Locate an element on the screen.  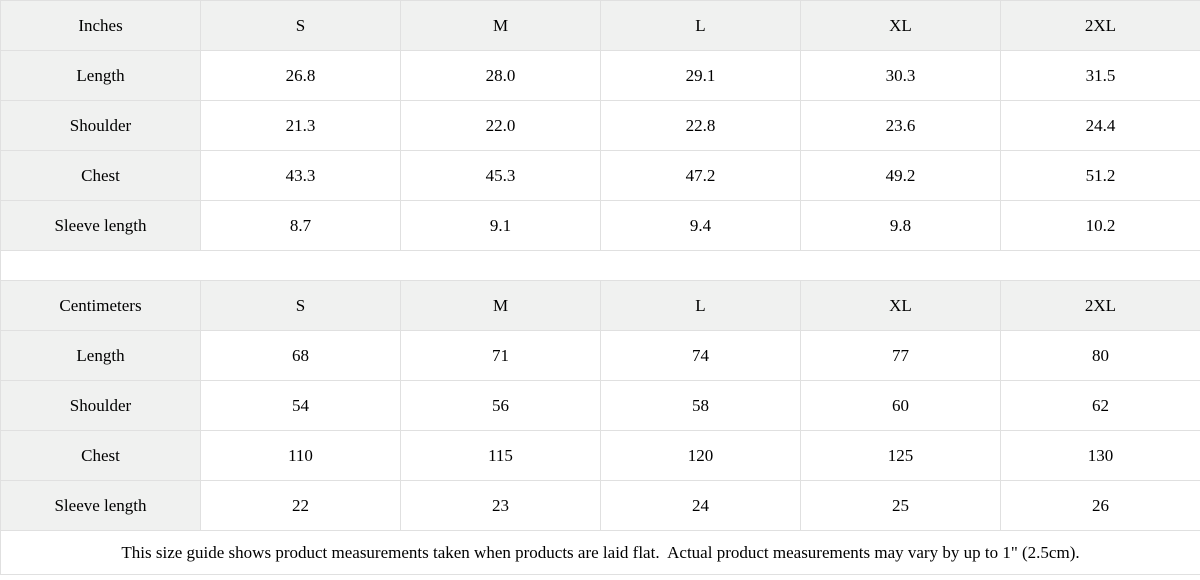
value-cell: 26.8 is located at coordinates (300, 75).